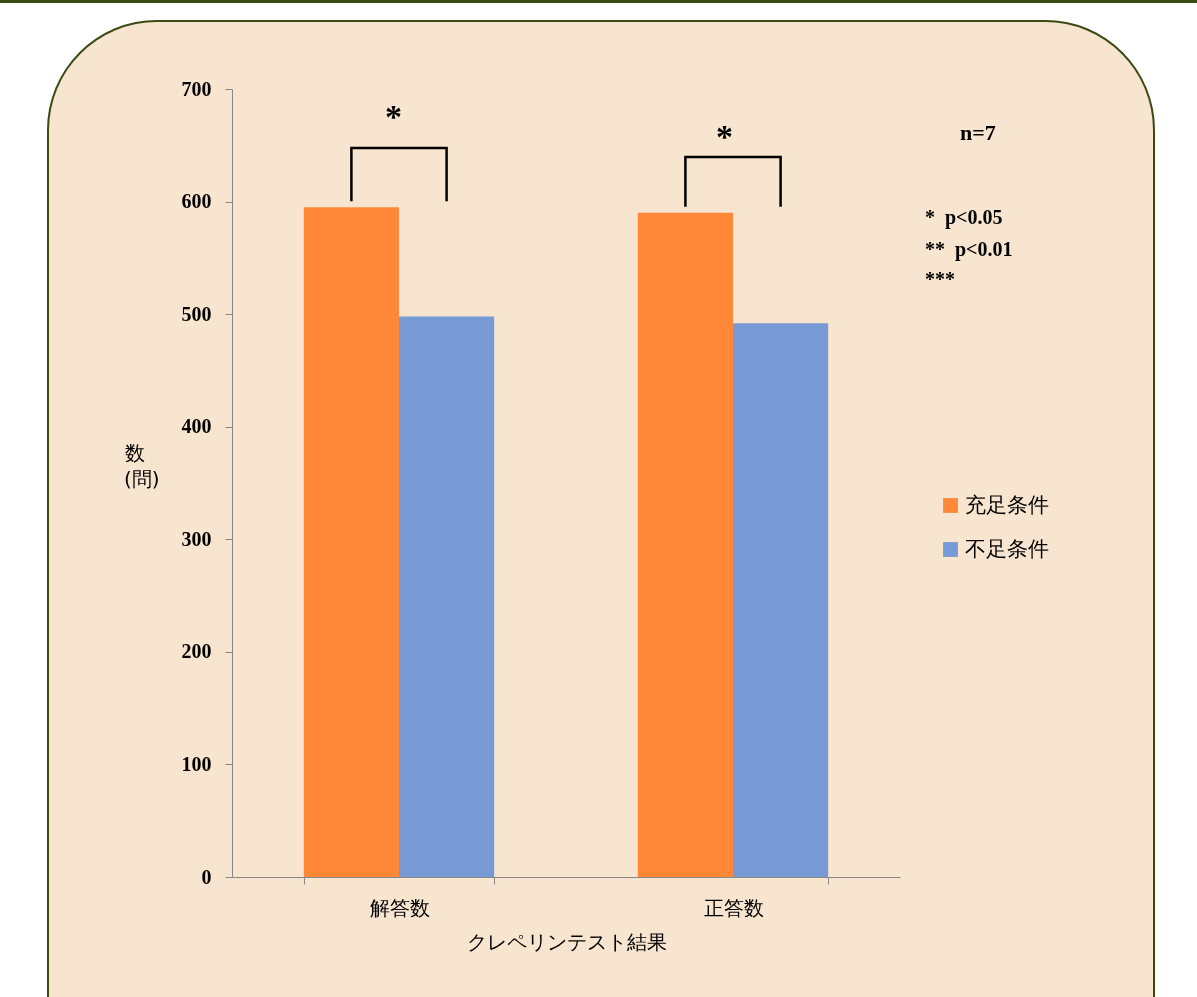 The image size is (1197, 997). What do you see at coordinates (978, 133) in the screenshot?
I see `text: n=7` at bounding box center [978, 133].